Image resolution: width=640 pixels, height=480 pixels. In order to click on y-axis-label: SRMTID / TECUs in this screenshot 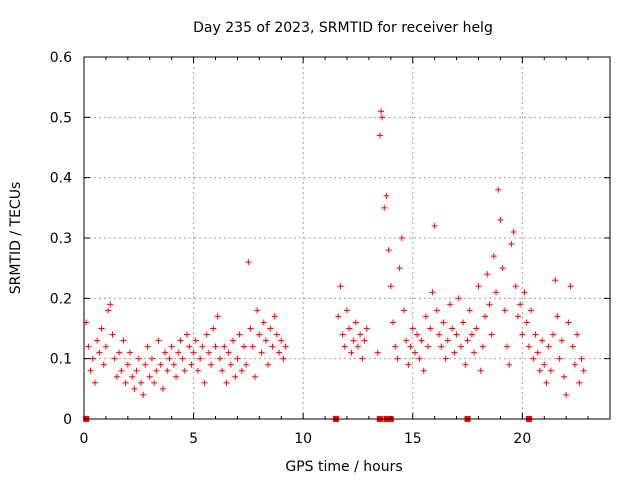, I will do `click(16, 238)`.